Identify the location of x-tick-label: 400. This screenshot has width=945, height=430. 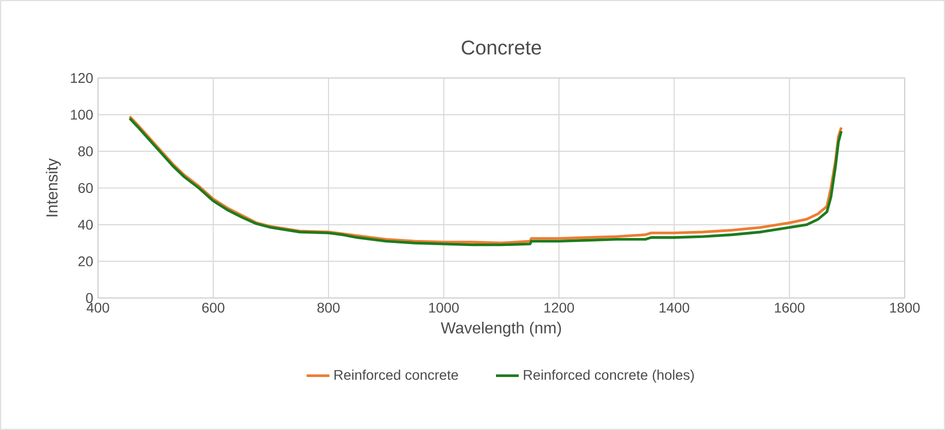
(98, 307).